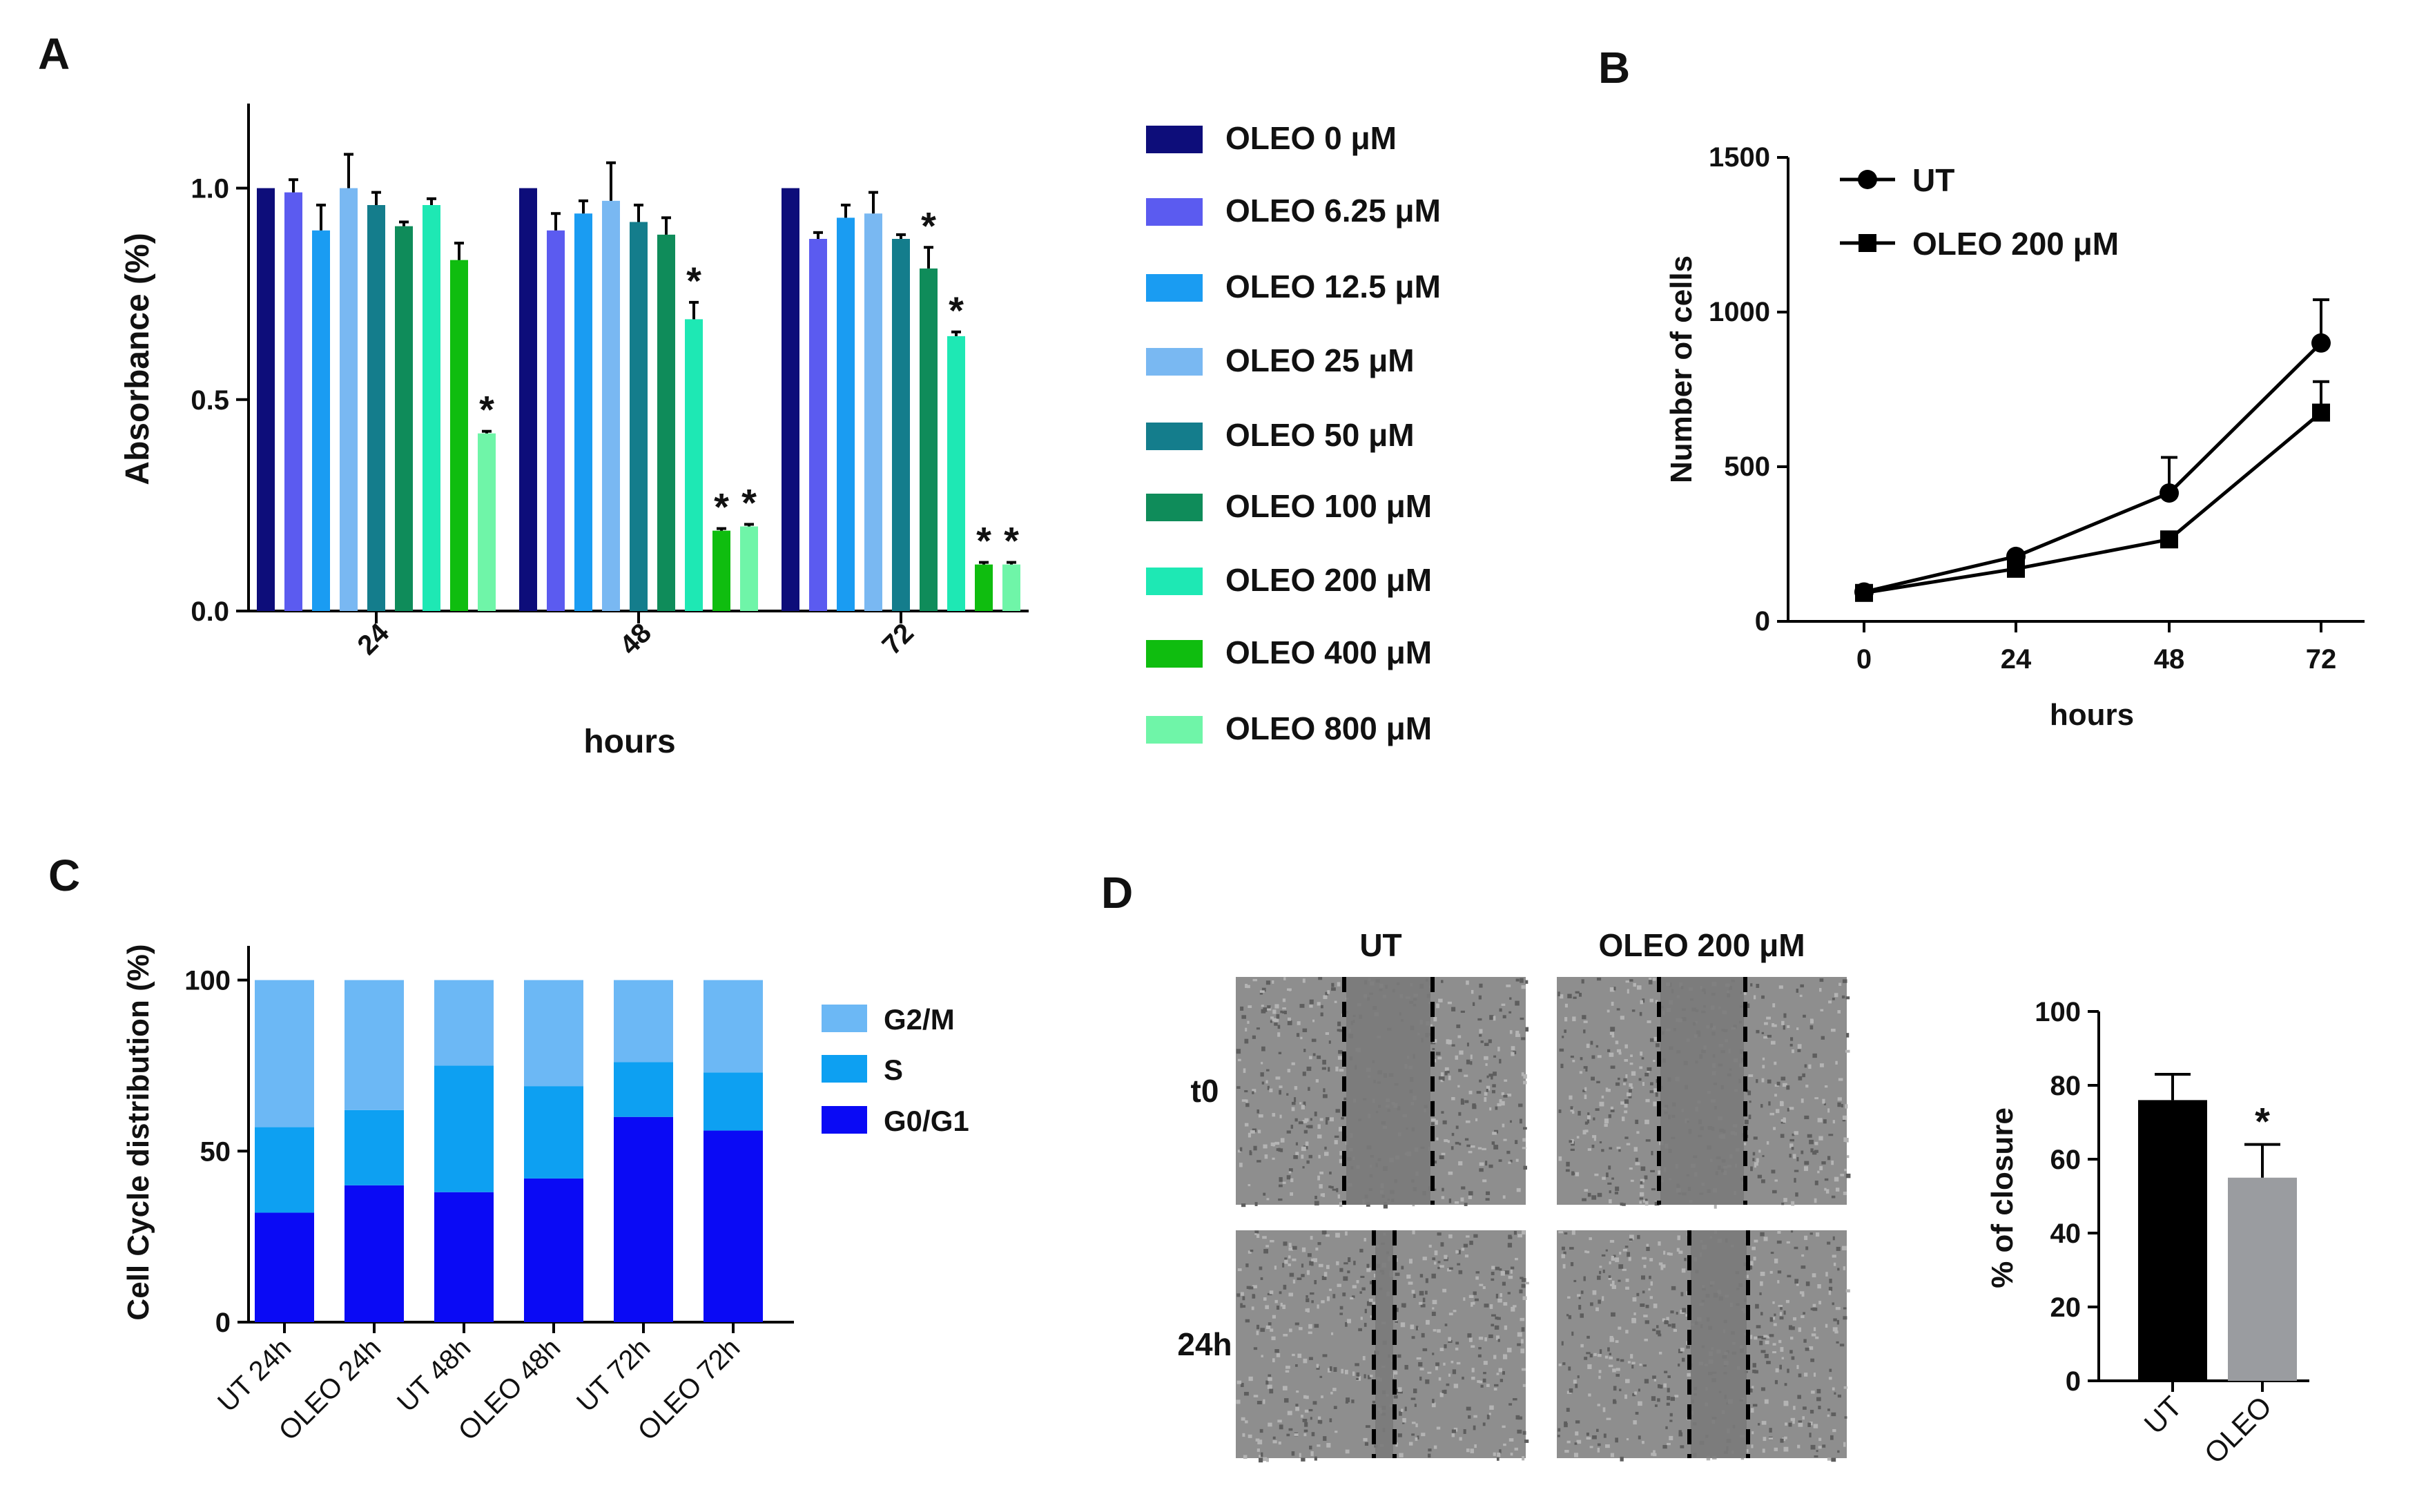  Describe the element at coordinates (376, 408) in the screenshot. I see `bar-oleo-50-um-24h` at that location.